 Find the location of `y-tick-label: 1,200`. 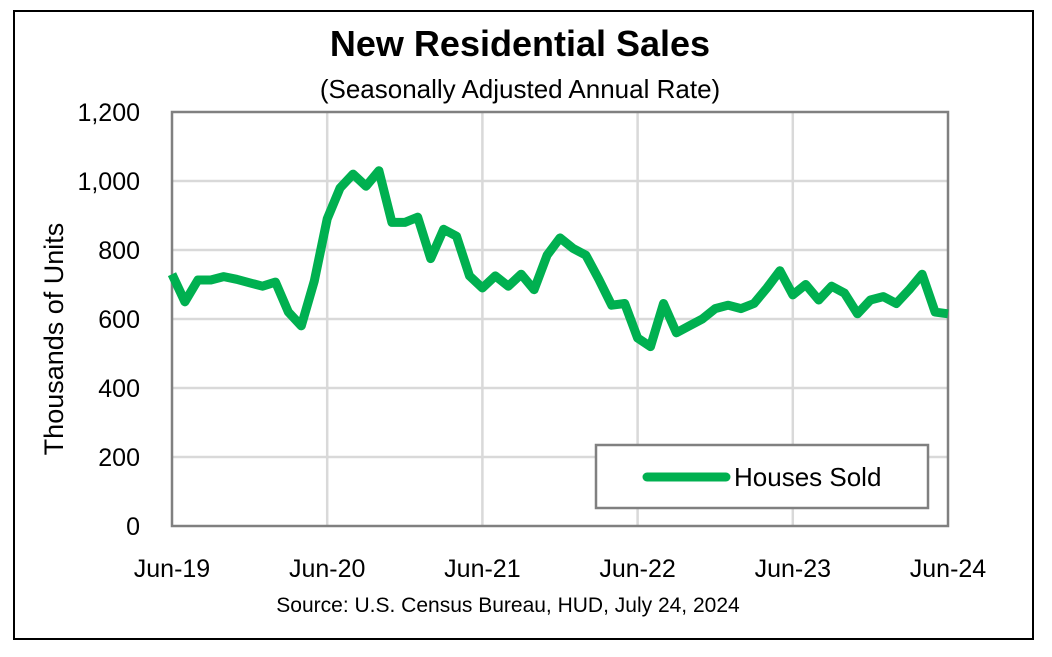

y-tick-label: 1,200 is located at coordinates (108, 113).